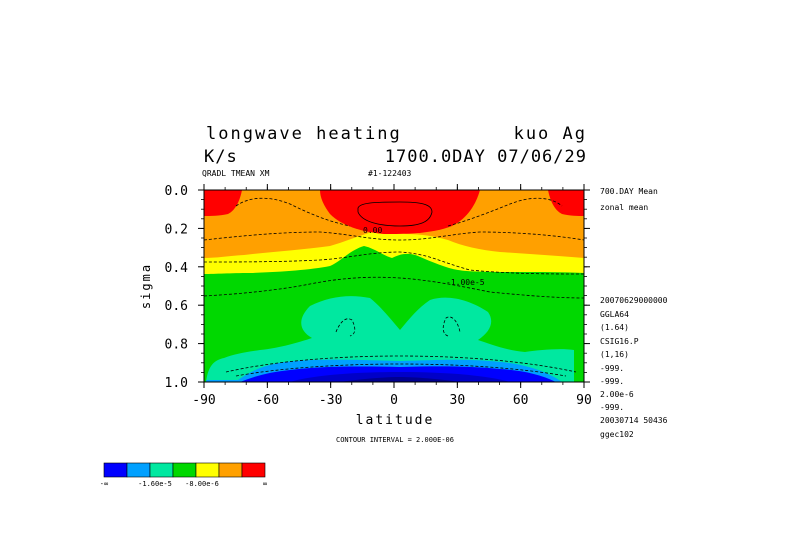 This screenshot has width=789, height=558. I want to click on right-info-line: 2.00e-6, so click(617, 394).